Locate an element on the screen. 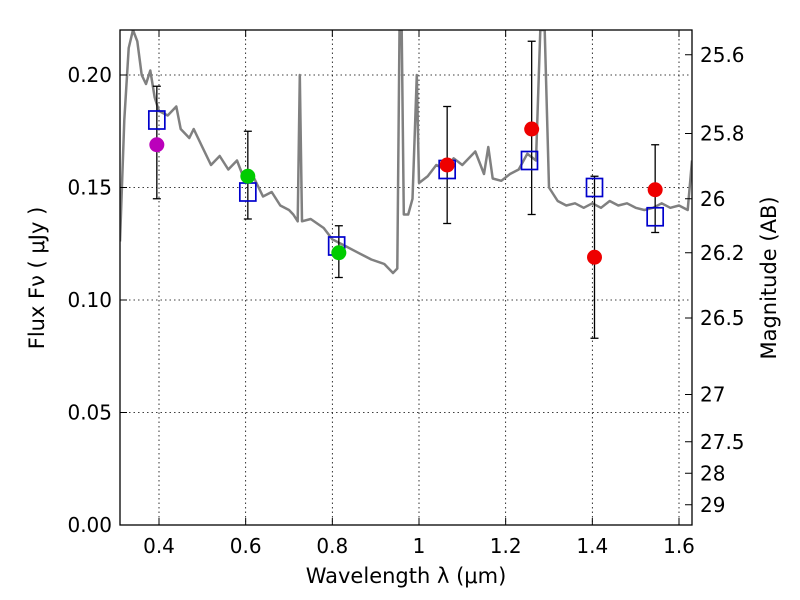 The height and width of the screenshot is (600, 800). right-tick-label: 26.2 is located at coordinates (722, 253).